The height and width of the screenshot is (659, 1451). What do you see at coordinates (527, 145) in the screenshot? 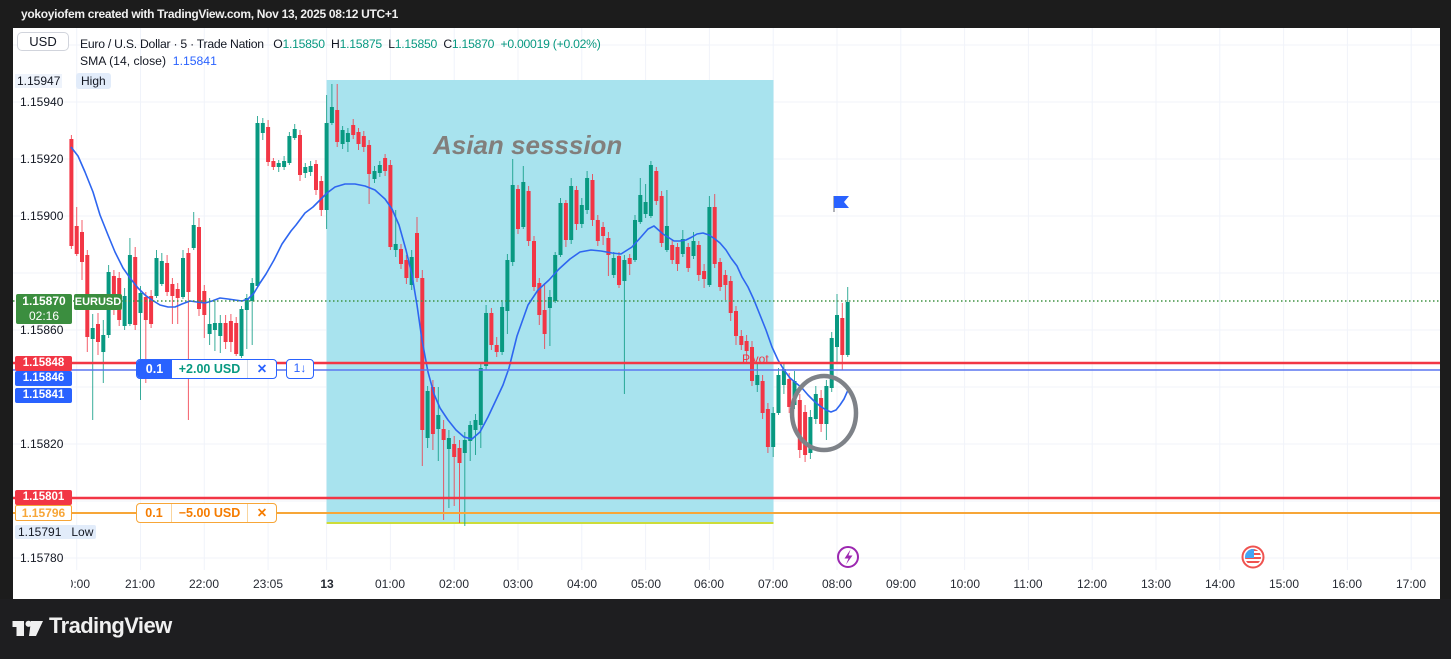
I see `svg-text: Asian sesssion` at bounding box center [527, 145].